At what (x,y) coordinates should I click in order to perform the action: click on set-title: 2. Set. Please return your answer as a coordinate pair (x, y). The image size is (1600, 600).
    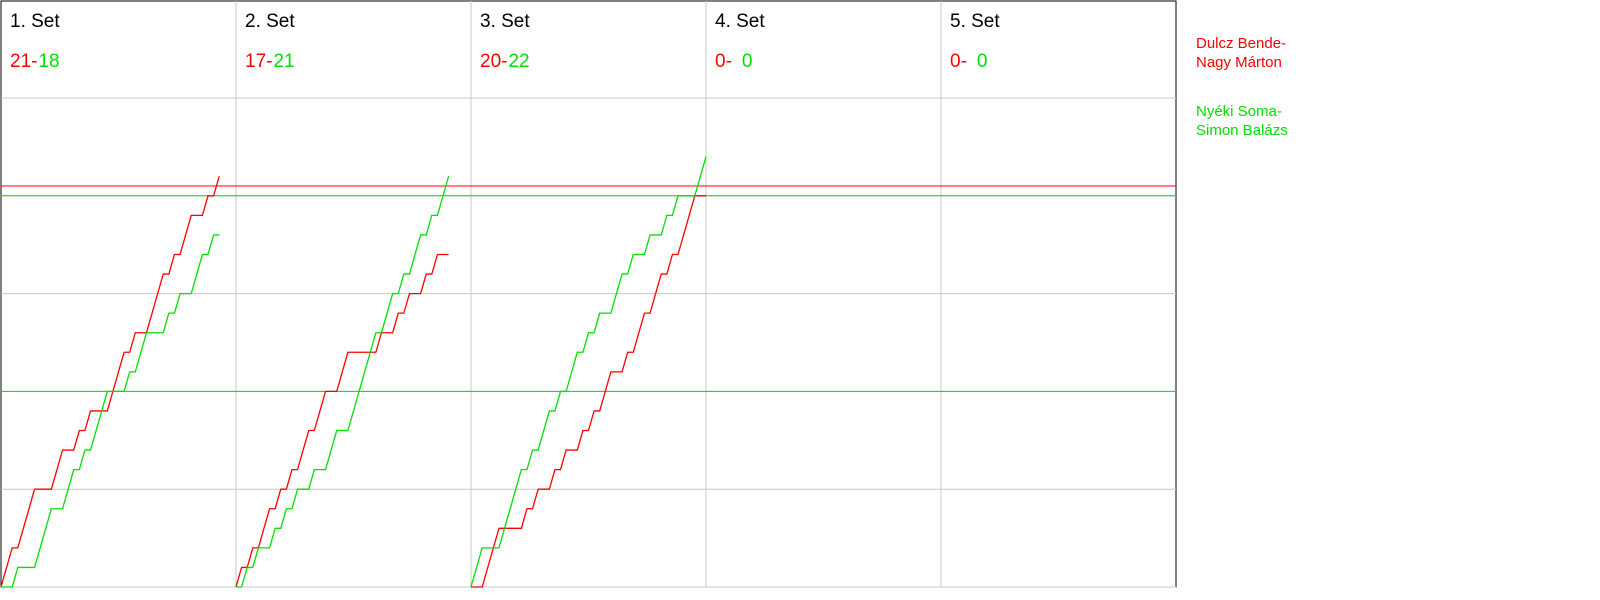
    Looking at the image, I should click on (270, 21).